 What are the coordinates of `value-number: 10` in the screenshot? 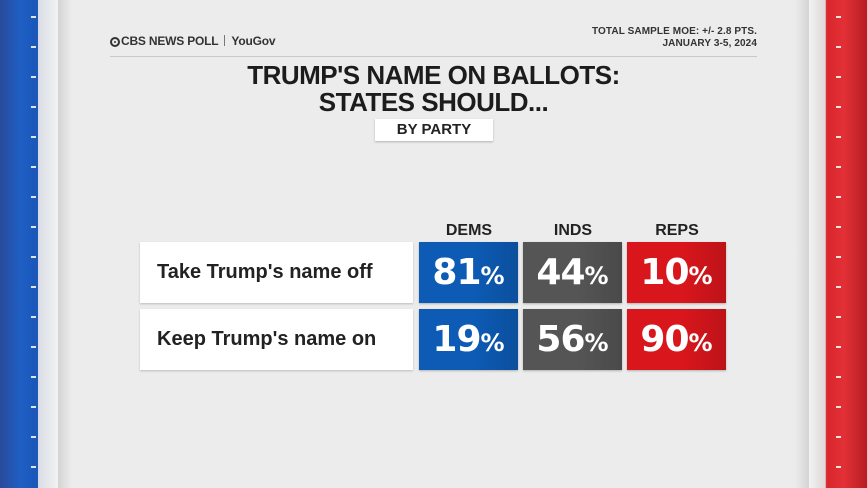 It's located at (664, 272).